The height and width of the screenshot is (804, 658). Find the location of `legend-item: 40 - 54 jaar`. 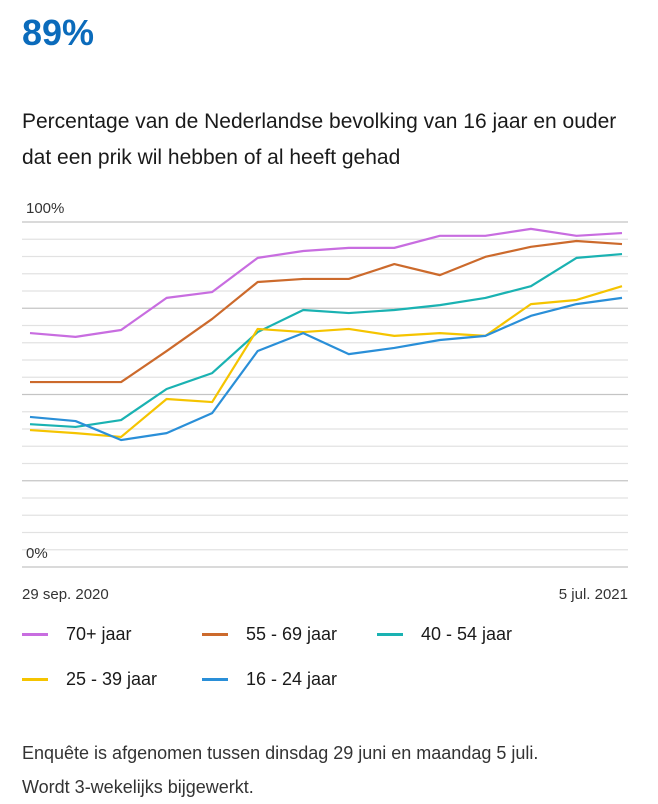

legend-item: 40 - 54 jaar is located at coordinates (467, 634).